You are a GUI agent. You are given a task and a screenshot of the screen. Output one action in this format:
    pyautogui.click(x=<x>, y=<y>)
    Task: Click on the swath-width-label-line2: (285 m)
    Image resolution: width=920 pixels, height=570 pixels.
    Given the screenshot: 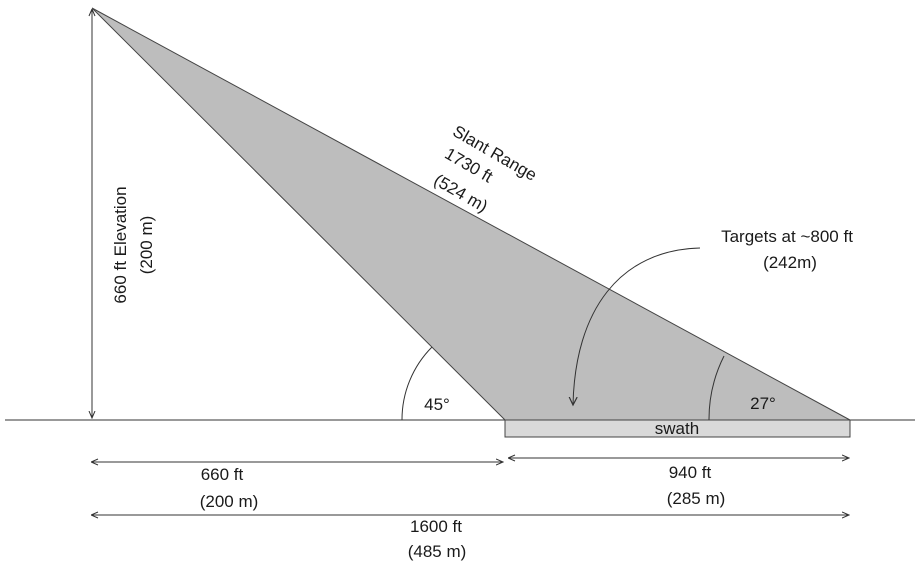 What is the action you would take?
    pyautogui.click(x=696, y=498)
    